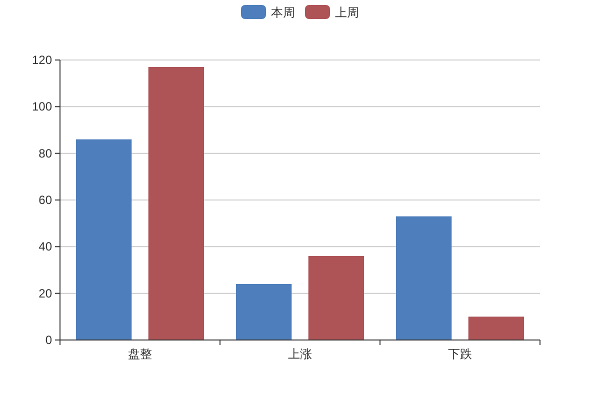 This screenshot has height=400, width=600. I want to click on x-tick-label: 下跌, so click(460, 354).